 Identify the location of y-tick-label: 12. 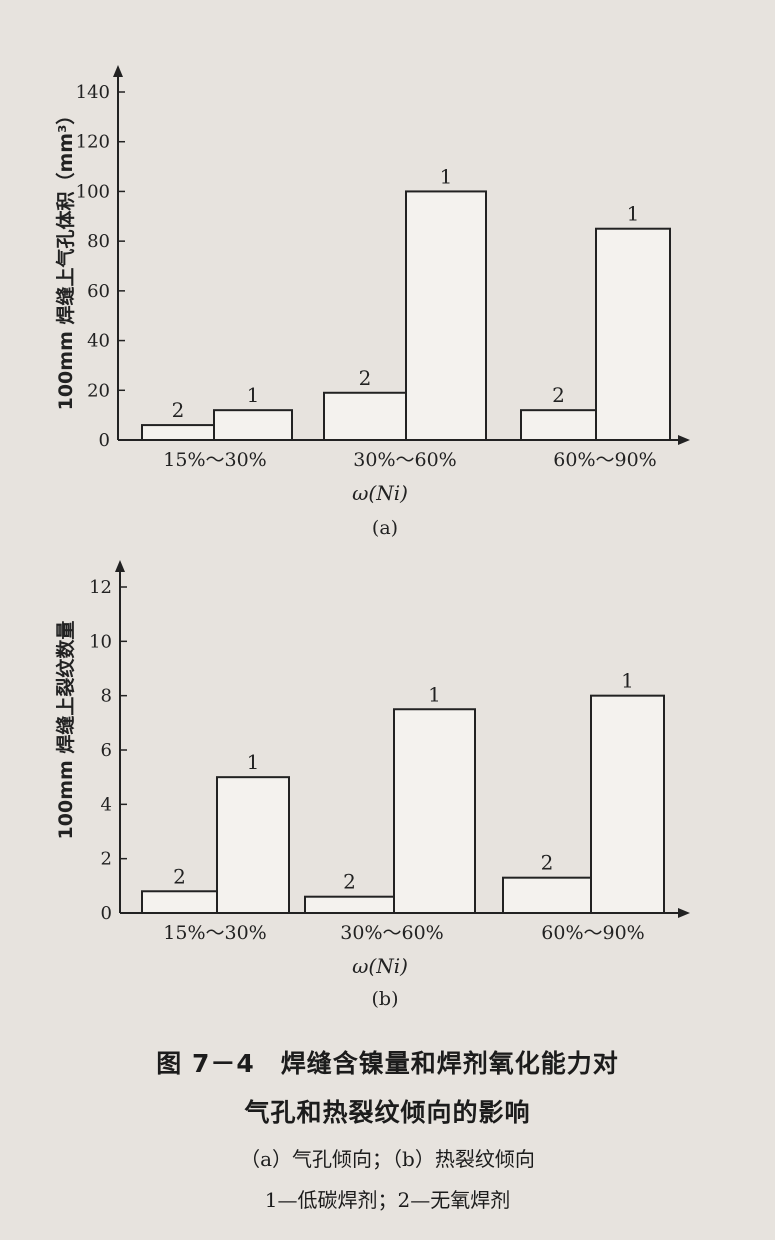
(100, 587).